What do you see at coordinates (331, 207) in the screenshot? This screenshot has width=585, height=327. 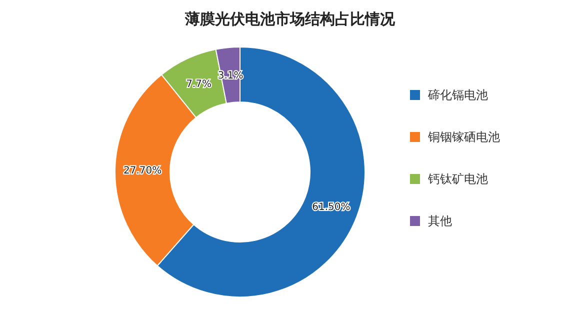 I see `data-label: 61.50%` at bounding box center [331, 207].